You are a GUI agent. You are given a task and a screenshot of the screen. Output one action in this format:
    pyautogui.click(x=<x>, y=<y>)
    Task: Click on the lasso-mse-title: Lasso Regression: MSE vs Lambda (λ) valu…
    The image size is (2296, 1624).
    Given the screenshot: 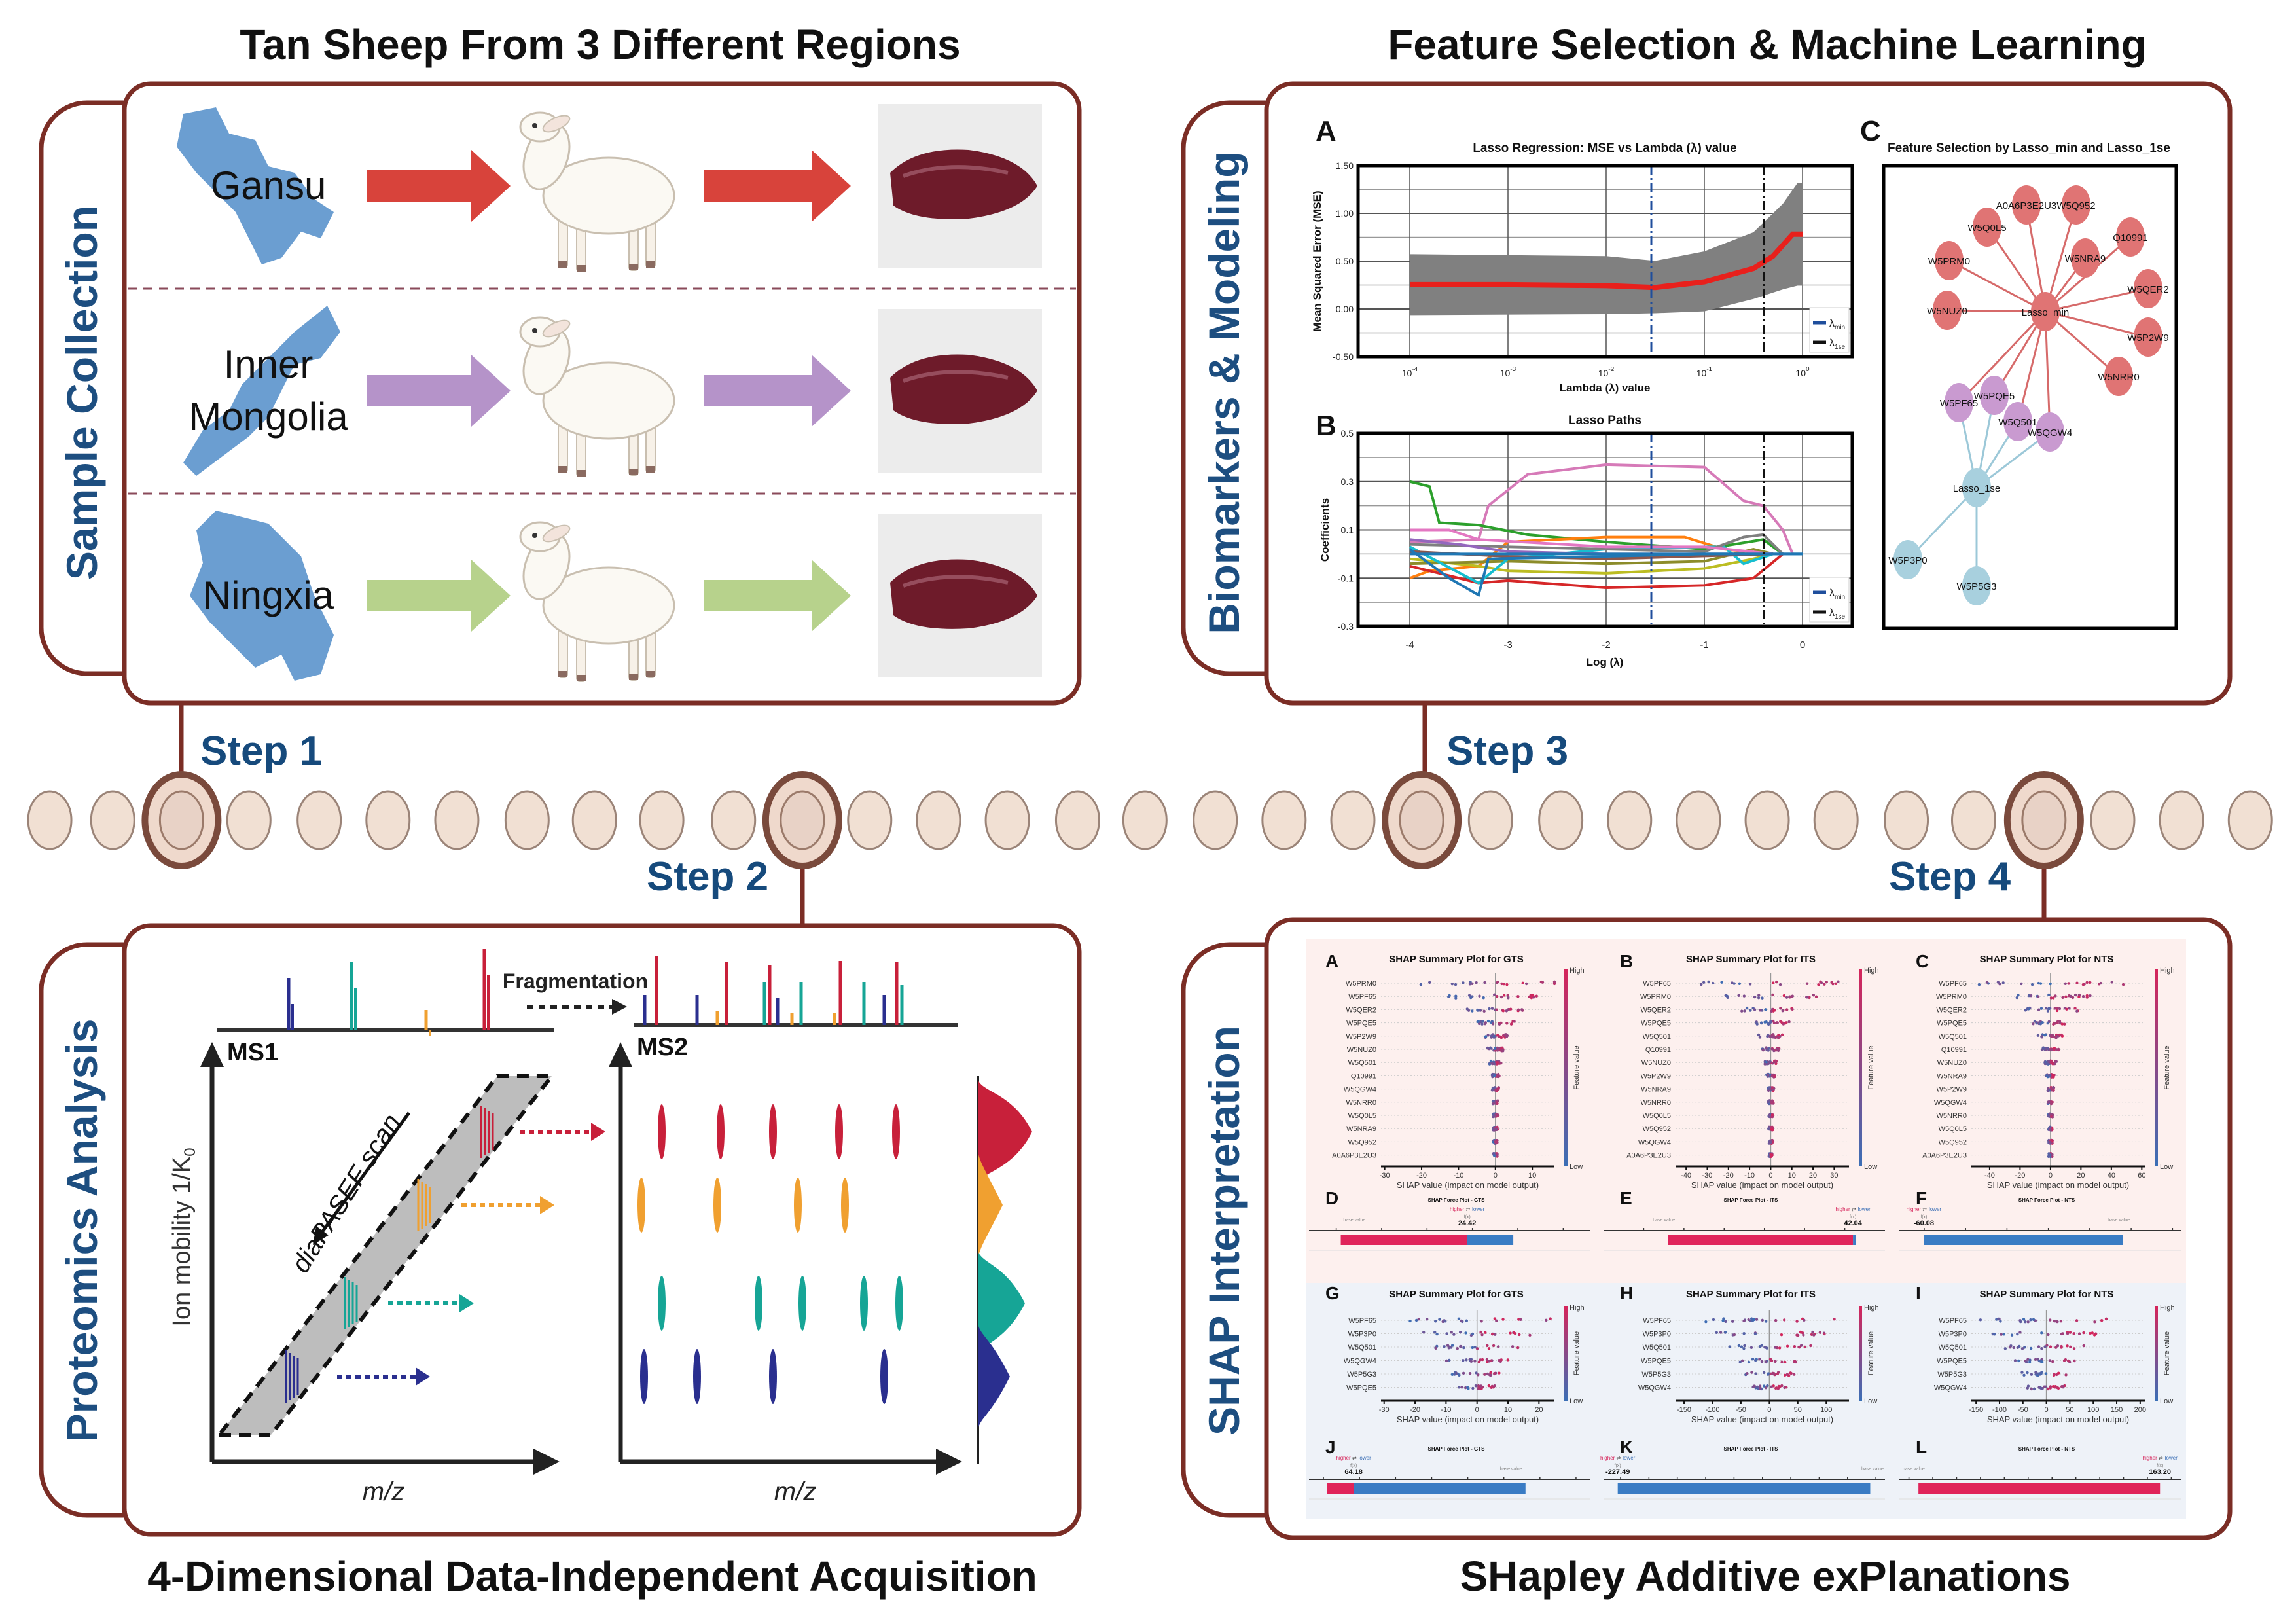 What is the action you would take?
    pyautogui.click(x=1604, y=148)
    